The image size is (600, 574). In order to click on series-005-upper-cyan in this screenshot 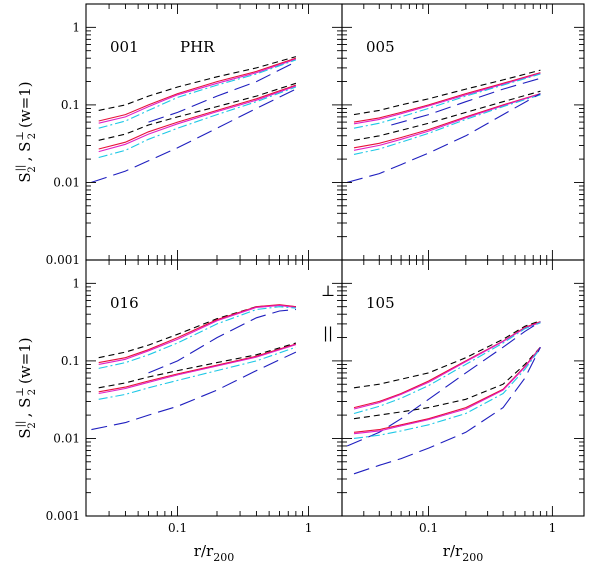, I will do `click(447, 101)`.